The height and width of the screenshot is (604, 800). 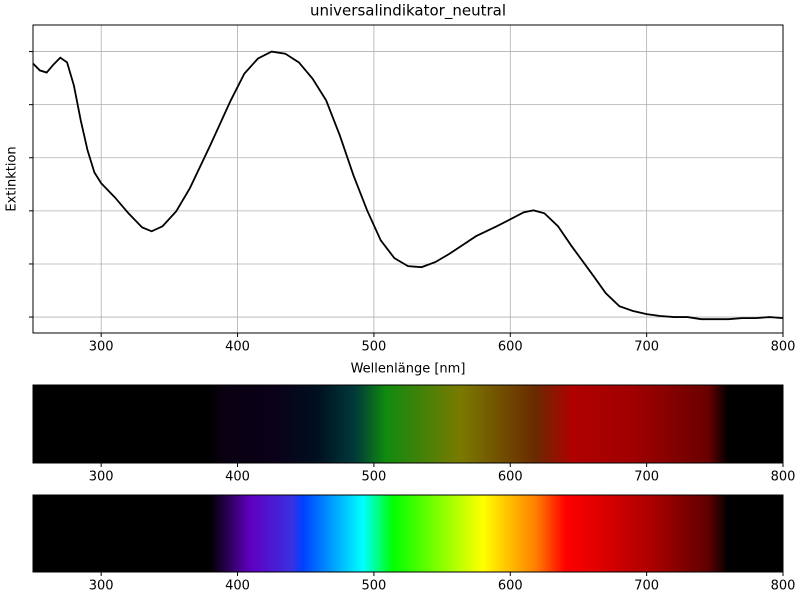 I want to click on y-axis-label: Extinktion, so click(x=12, y=178).